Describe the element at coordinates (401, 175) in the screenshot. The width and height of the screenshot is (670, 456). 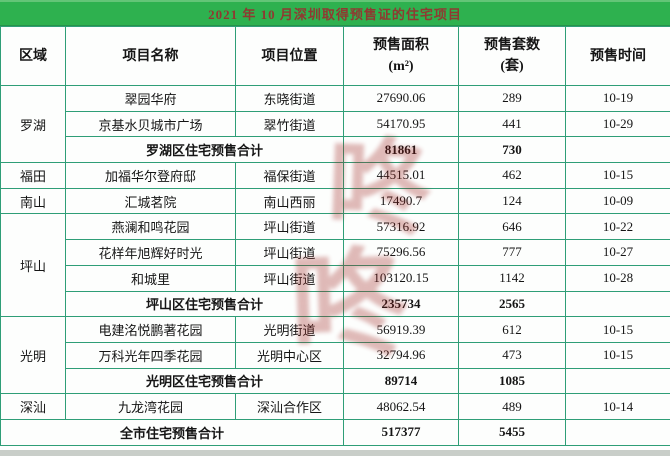
I see `area-cell: 44515.01` at that location.